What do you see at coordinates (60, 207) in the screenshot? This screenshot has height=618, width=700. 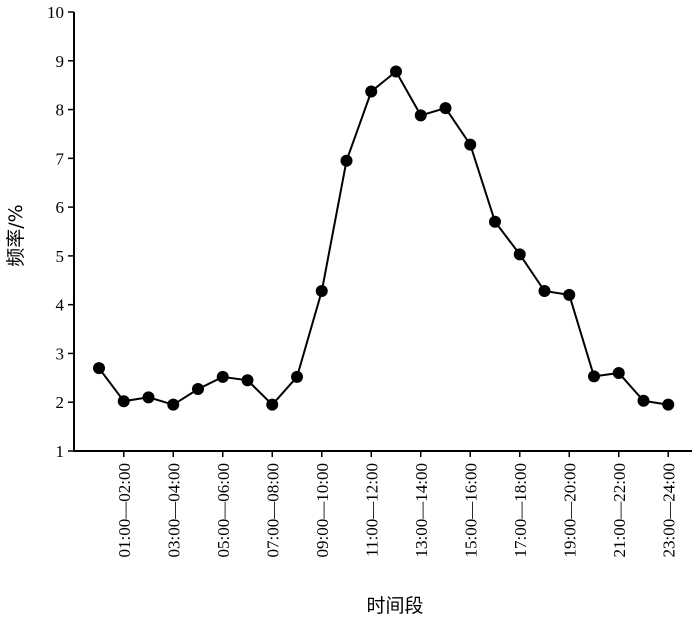 I see `y-tick-label: 6` at bounding box center [60, 207].